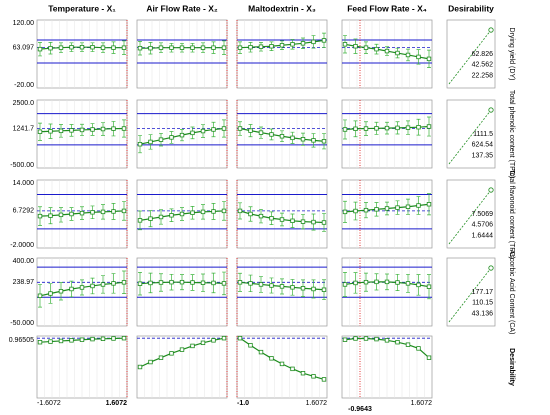 The width and height of the screenshot is (550, 415). Describe the element at coordinates (282, 8) in the screenshot. I see `column-header: Maltodextrin - X₃` at that location.